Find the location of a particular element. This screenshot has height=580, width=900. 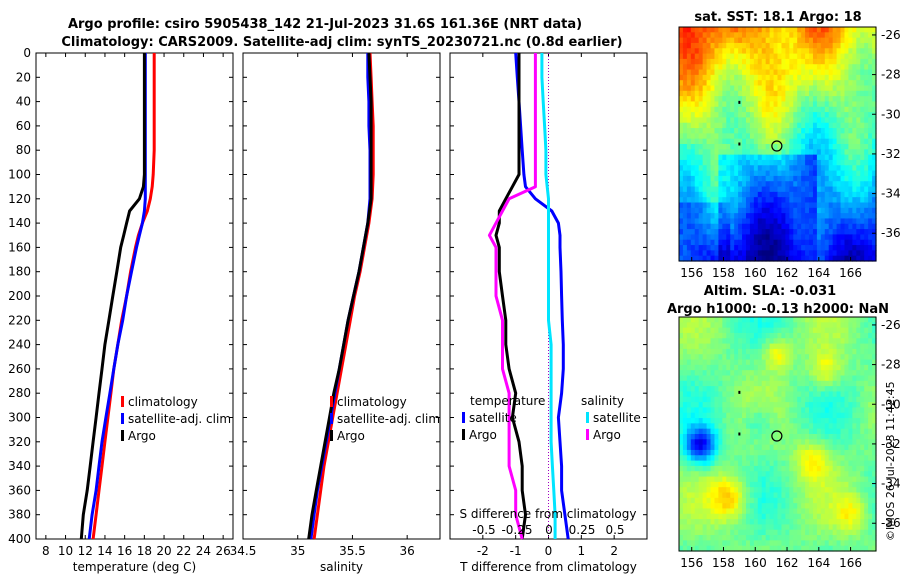

y-tick-label: 120 is located at coordinates (19, 199).